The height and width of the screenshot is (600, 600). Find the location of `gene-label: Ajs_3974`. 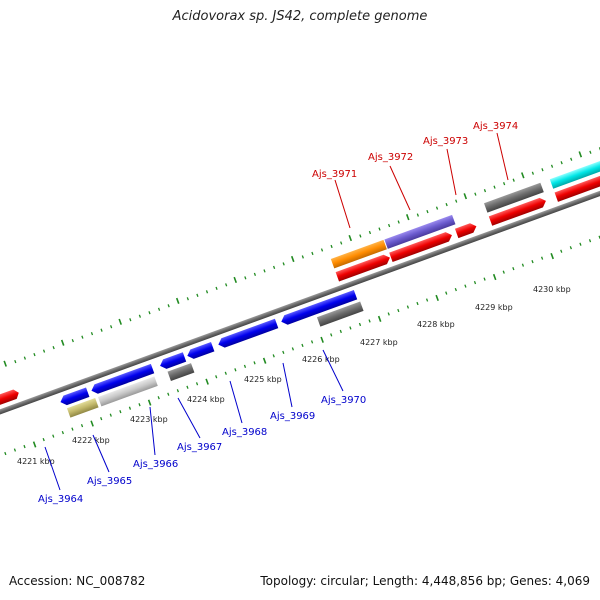

gene-label: Ajs_3974 is located at coordinates (495, 126).